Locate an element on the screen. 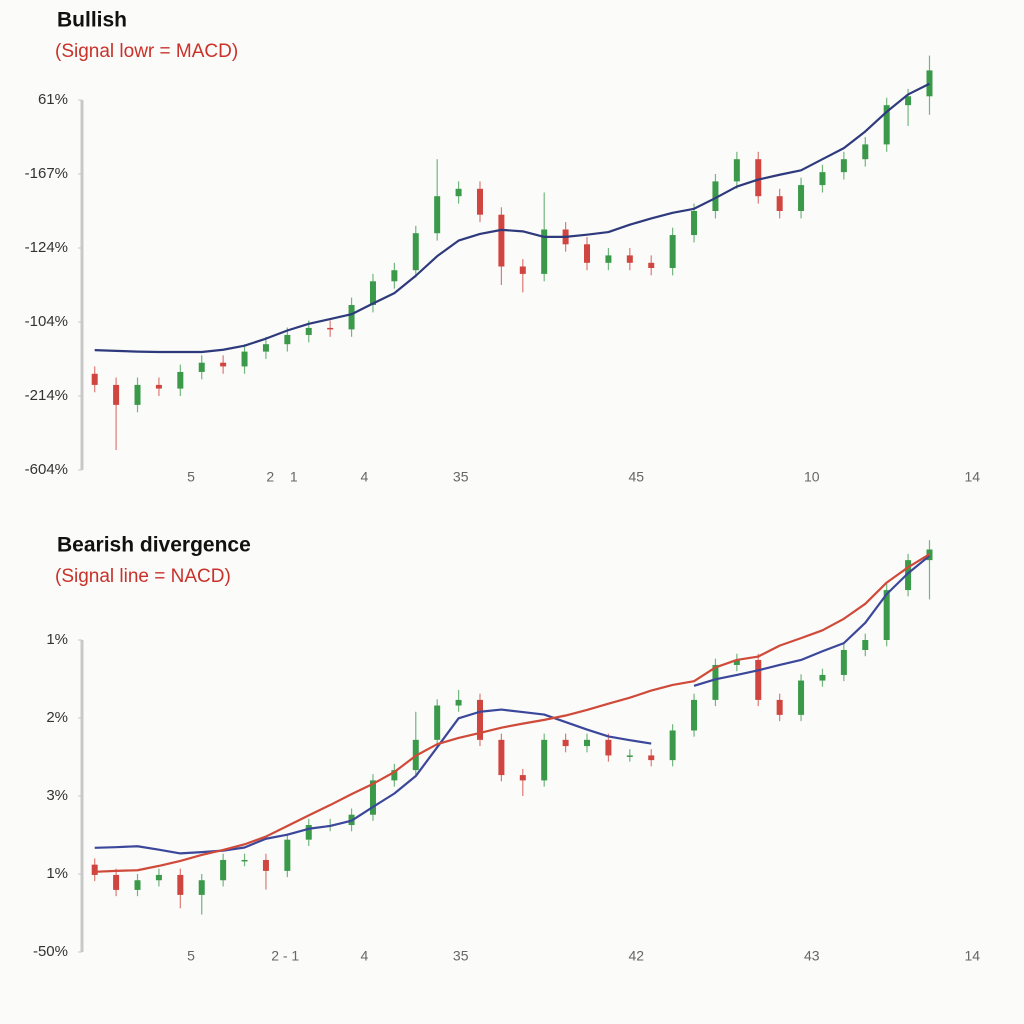 Image resolution: width=1024 pixels, height=1024 pixels. y-tick-label: 2% is located at coordinates (57, 717).